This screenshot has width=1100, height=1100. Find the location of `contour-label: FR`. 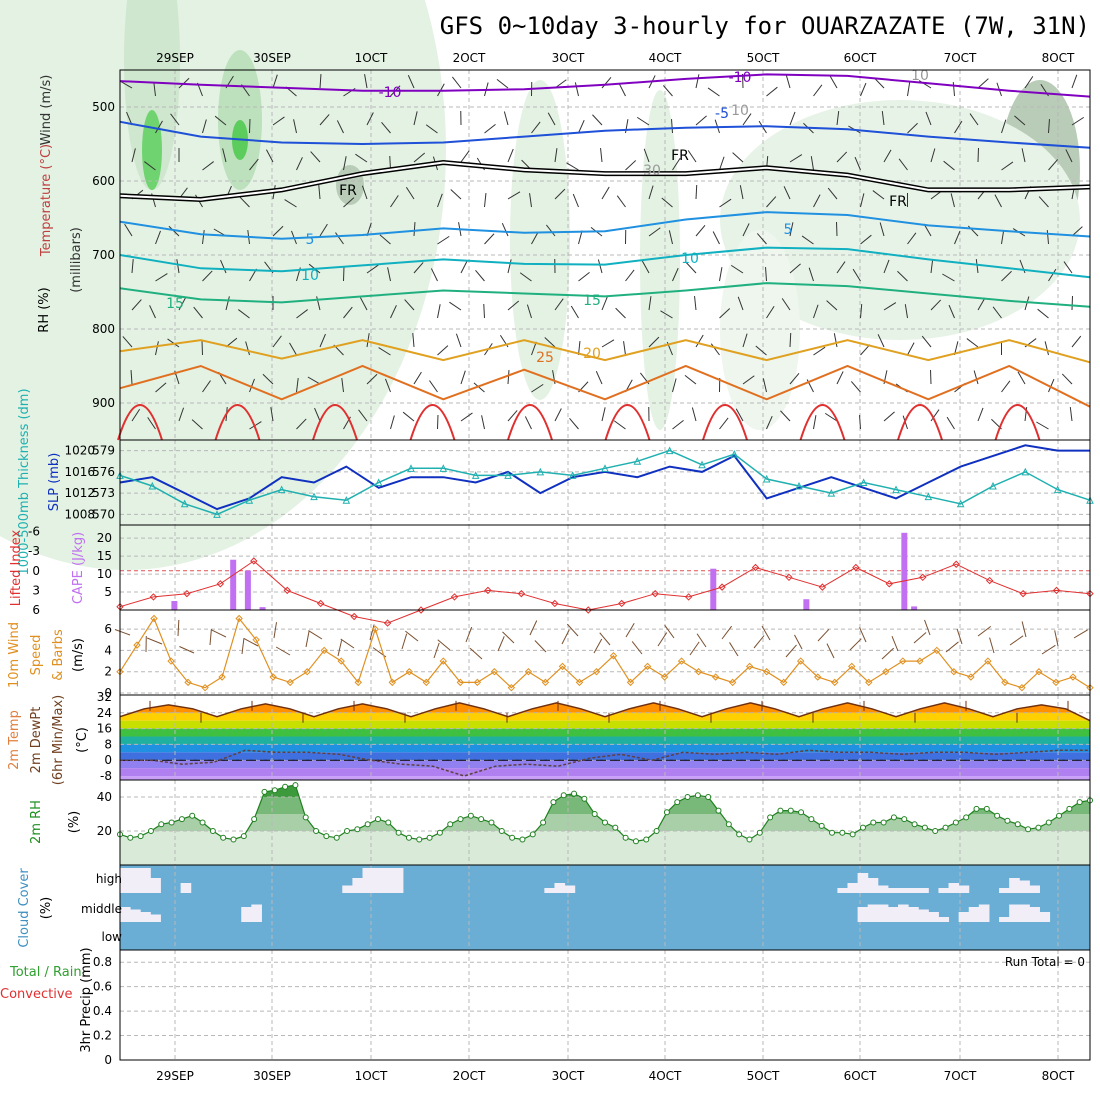

contour-label: FR is located at coordinates (898, 202).